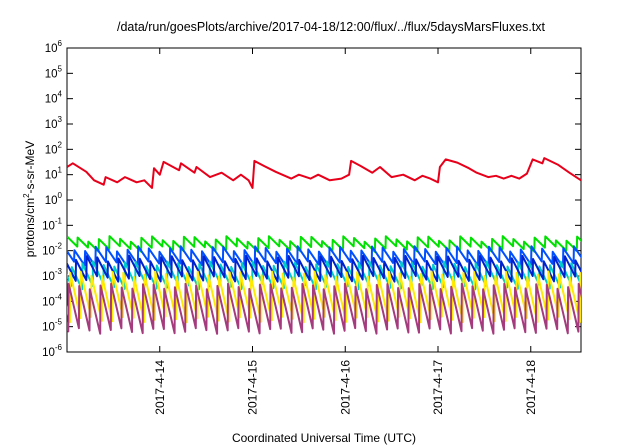 The width and height of the screenshot is (640, 448). I want to click on y-tick-exp: 6, so click(60, 43).